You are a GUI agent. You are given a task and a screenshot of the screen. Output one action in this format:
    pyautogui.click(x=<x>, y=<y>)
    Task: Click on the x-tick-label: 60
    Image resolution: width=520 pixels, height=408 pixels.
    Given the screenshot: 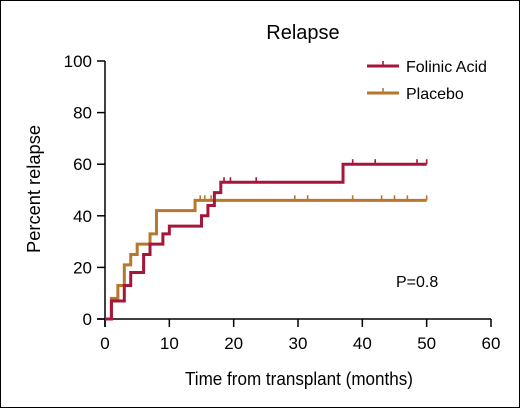 What is the action you would take?
    pyautogui.click(x=491, y=343)
    